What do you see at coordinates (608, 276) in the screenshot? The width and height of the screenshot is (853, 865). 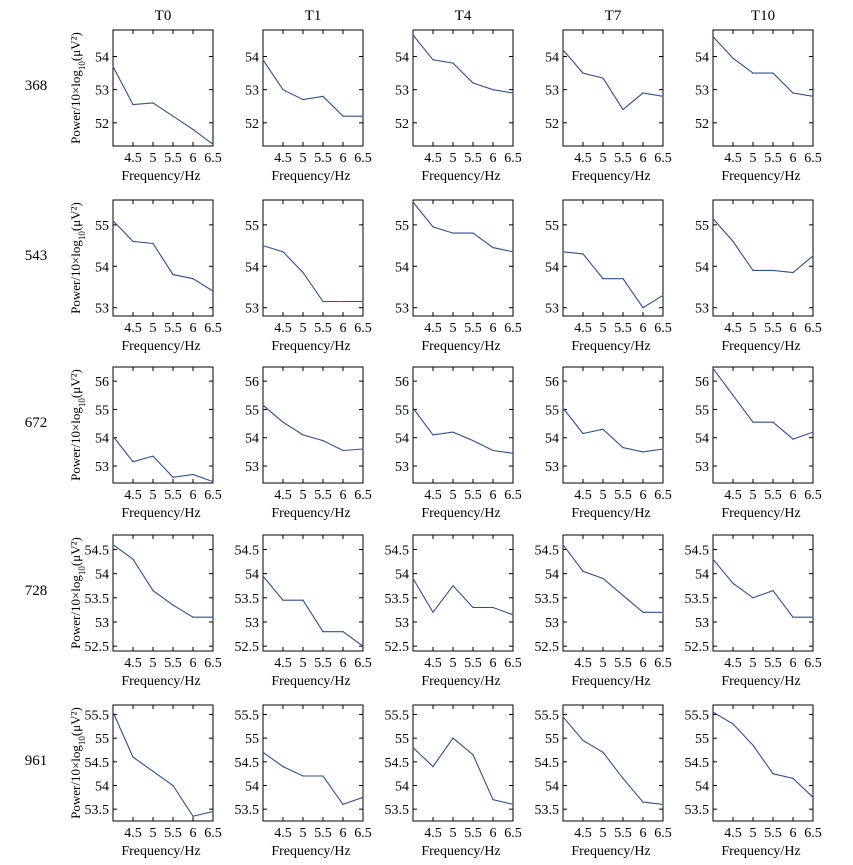 I see `panel-543-t7: 53 54 55 4.5 5 5.5 6 6.5 Frequency/Hz` at bounding box center [608, 276].